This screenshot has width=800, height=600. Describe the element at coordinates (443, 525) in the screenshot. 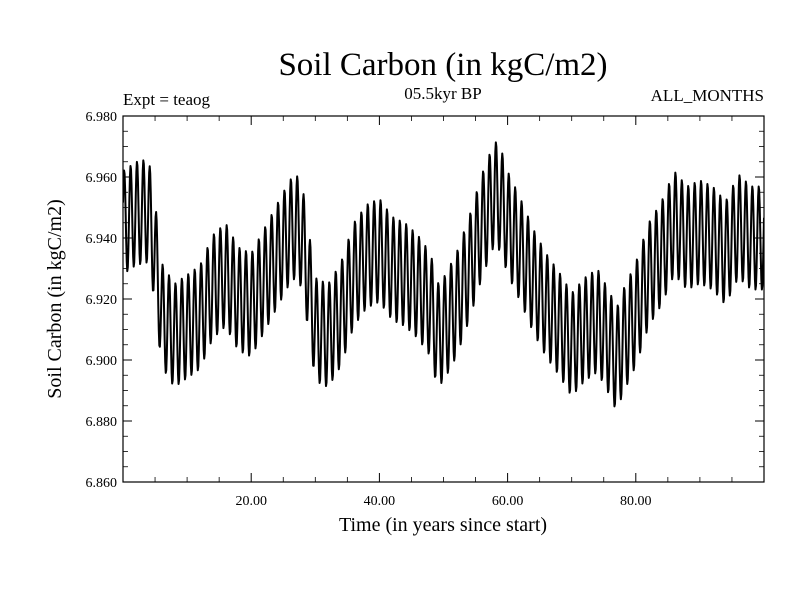

I see `x-axis-label: Time (in years since start)` at that location.